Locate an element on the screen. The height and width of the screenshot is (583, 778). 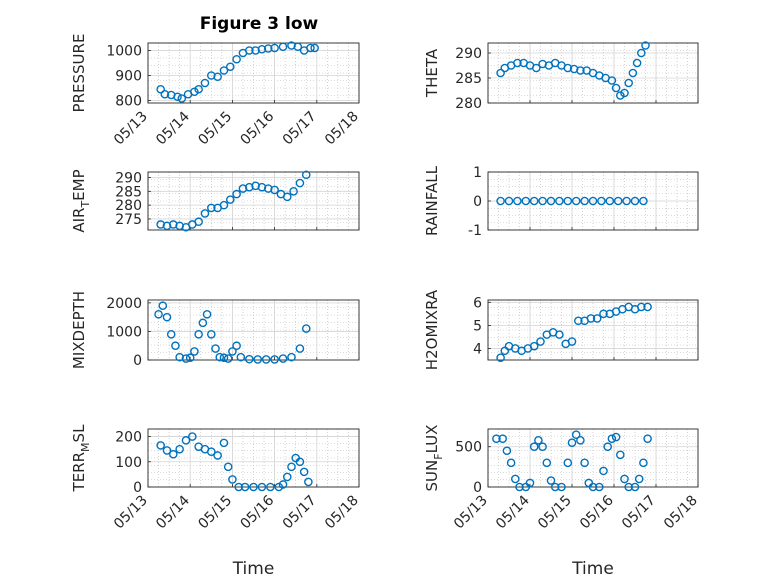
figure-title: Figure 3 low is located at coordinates (259, 24).